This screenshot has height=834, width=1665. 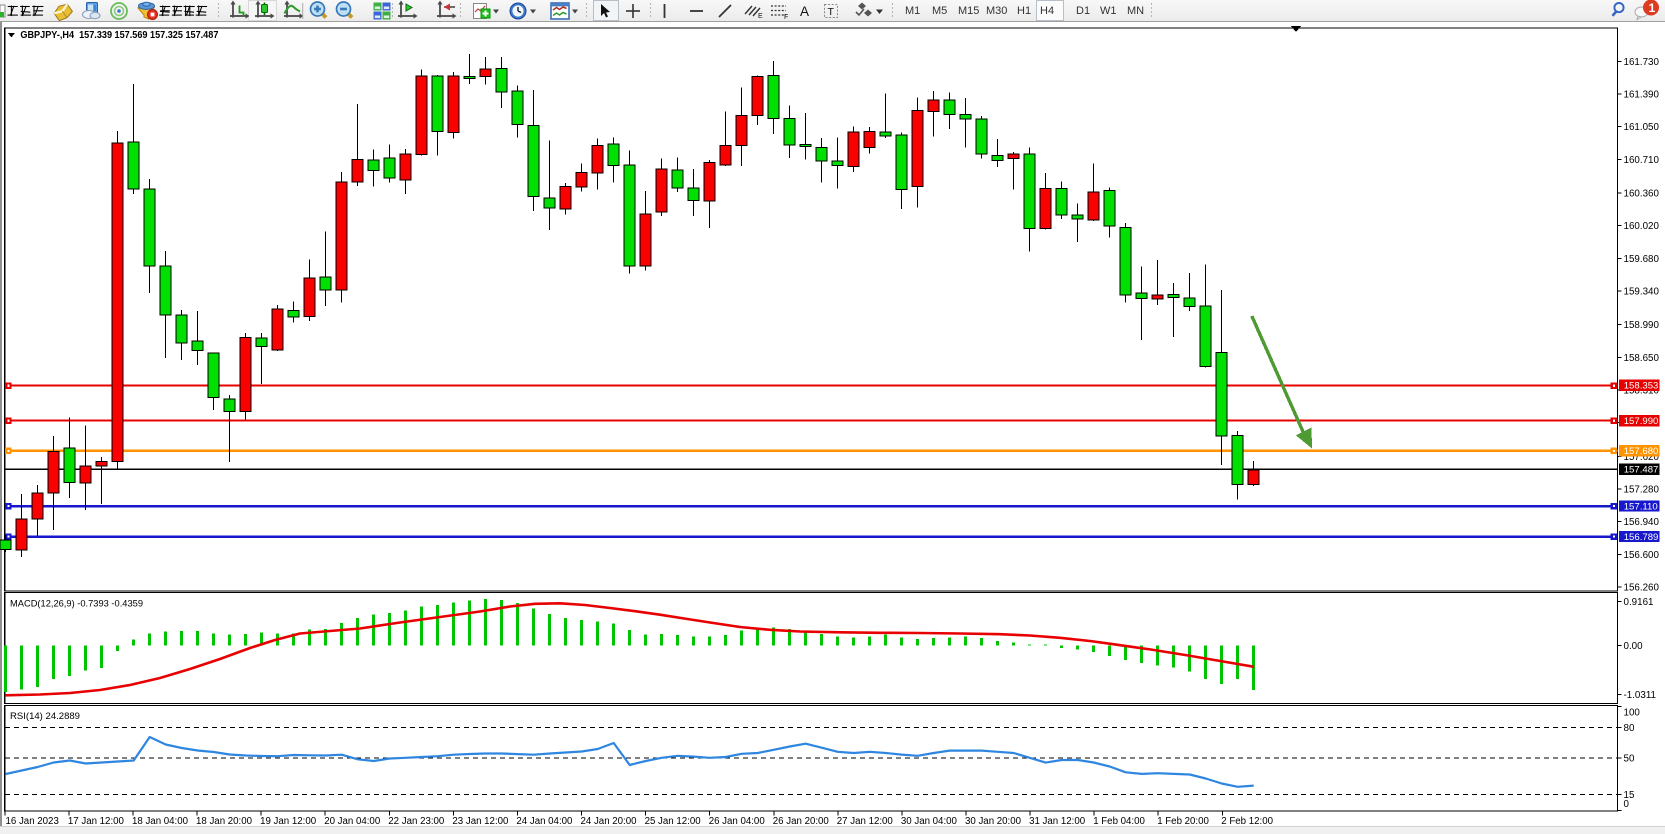 What do you see at coordinates (1642, 358) in the screenshot?
I see `svg-text: 158.650` at bounding box center [1642, 358].